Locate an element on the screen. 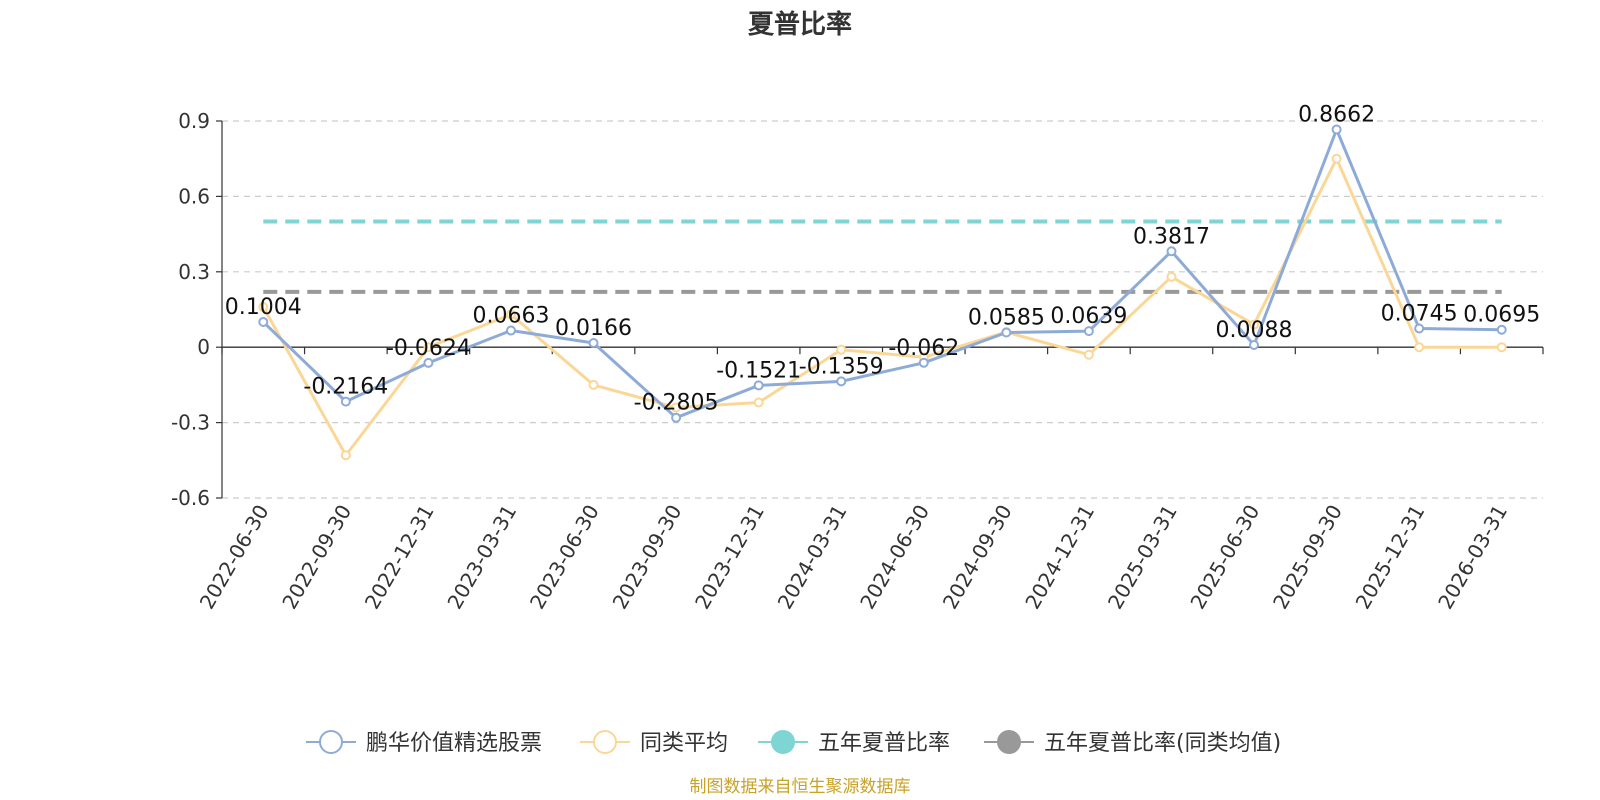  data-label: 0.0745 is located at coordinates (1419, 313).